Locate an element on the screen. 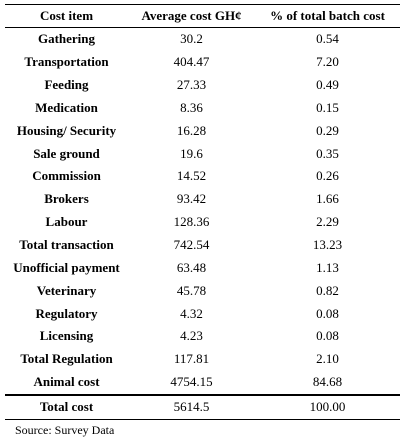  cell-percent-total: 84.68 is located at coordinates (327, 382).